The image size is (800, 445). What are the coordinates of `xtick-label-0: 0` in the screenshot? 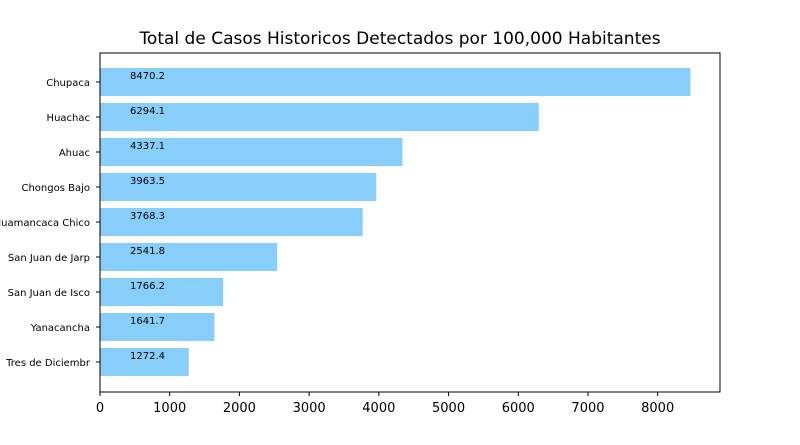 It's located at (100, 408).